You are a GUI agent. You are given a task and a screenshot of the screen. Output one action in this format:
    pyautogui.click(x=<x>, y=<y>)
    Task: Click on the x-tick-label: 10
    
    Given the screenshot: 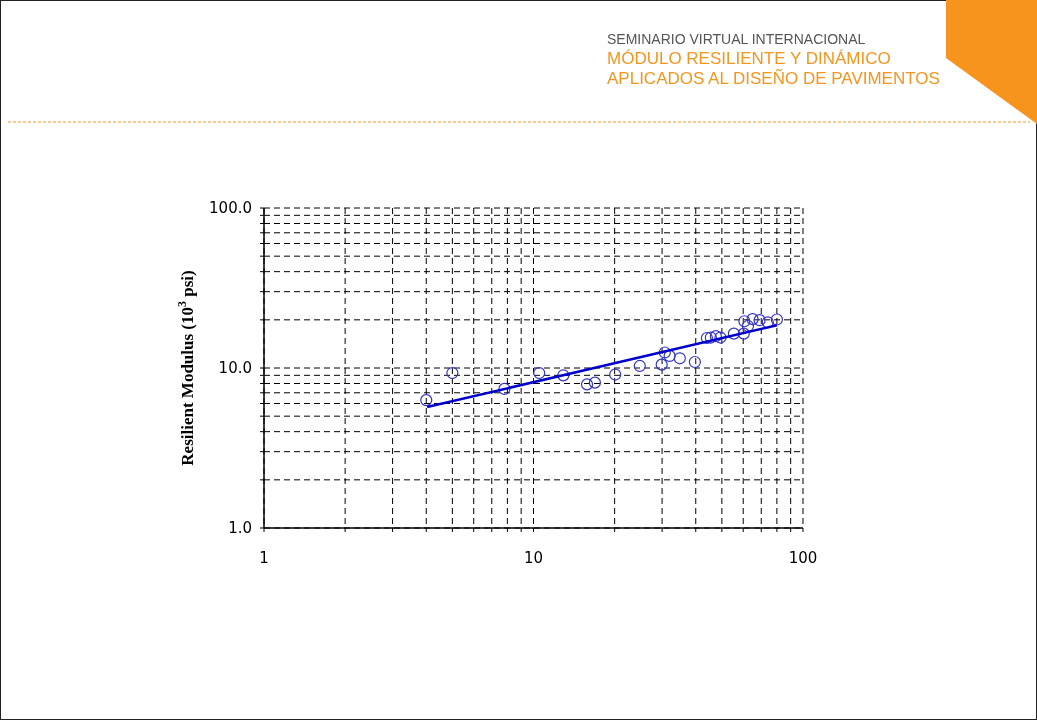 What is the action you would take?
    pyautogui.click(x=533, y=558)
    